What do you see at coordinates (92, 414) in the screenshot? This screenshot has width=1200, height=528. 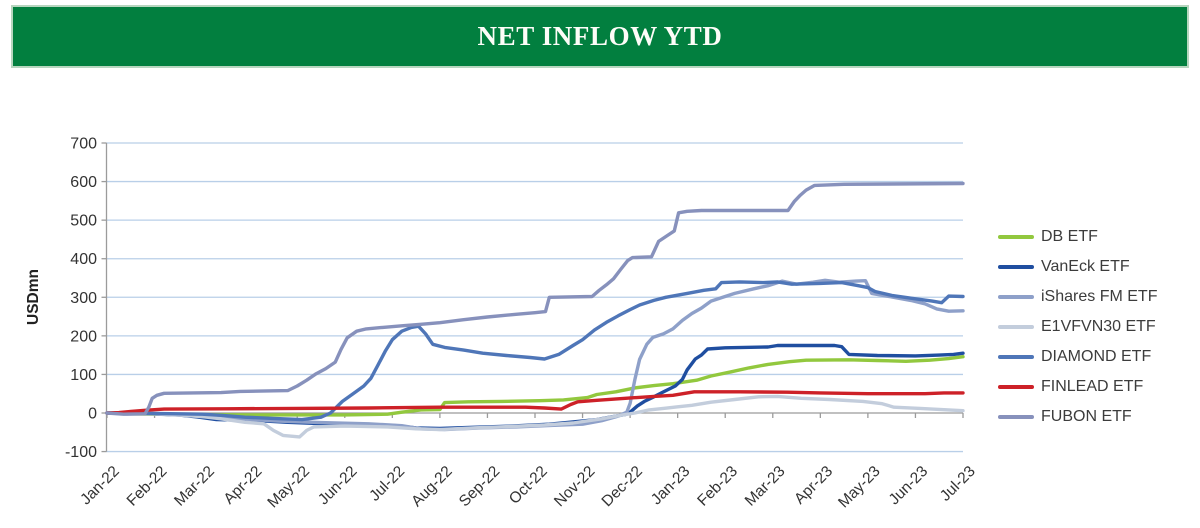 I see `y-tick-label: 0` at bounding box center [92, 414].